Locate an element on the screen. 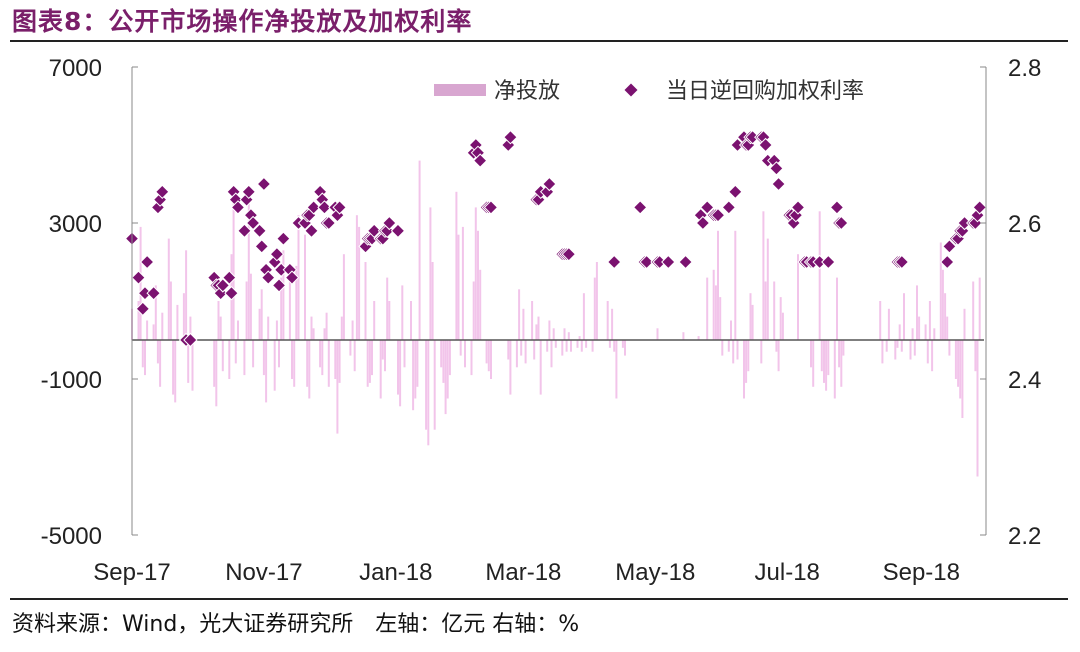 This screenshot has width=1080, height=652. left-tick-label: -5000 is located at coordinates (71, 536).